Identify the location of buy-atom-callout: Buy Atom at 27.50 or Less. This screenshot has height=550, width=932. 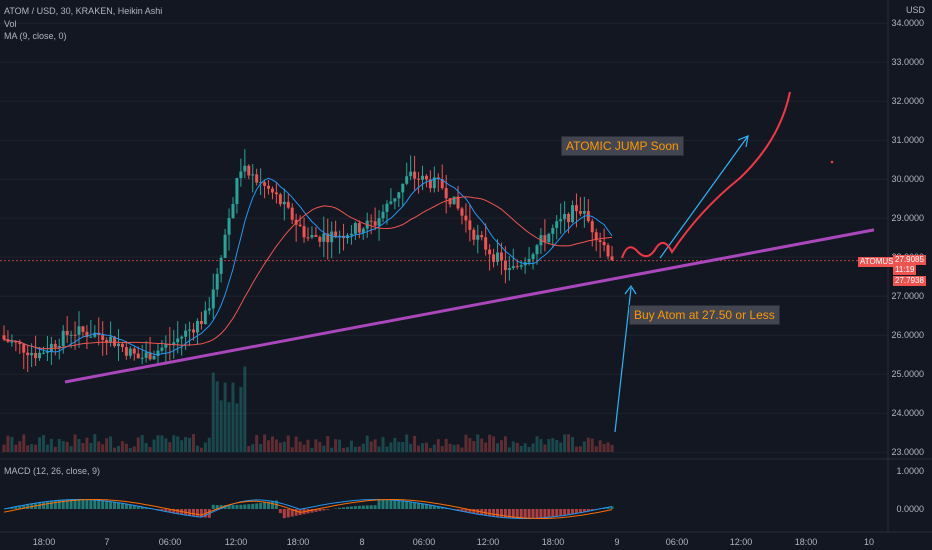
(704, 315).